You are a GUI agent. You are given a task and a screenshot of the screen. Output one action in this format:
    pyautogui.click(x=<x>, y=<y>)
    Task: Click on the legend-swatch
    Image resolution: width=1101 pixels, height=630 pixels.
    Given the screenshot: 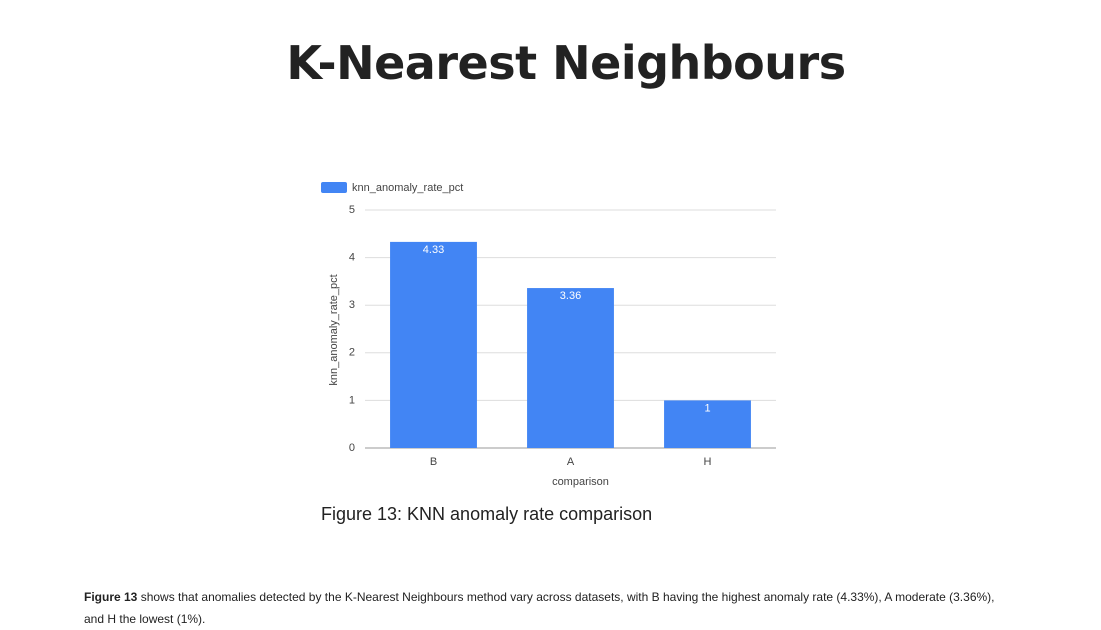 What is the action you would take?
    pyautogui.click(x=334, y=187)
    